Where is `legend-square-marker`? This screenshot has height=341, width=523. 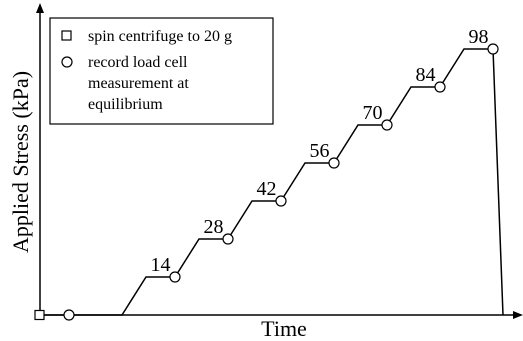 legend-square-marker is located at coordinates (66, 35).